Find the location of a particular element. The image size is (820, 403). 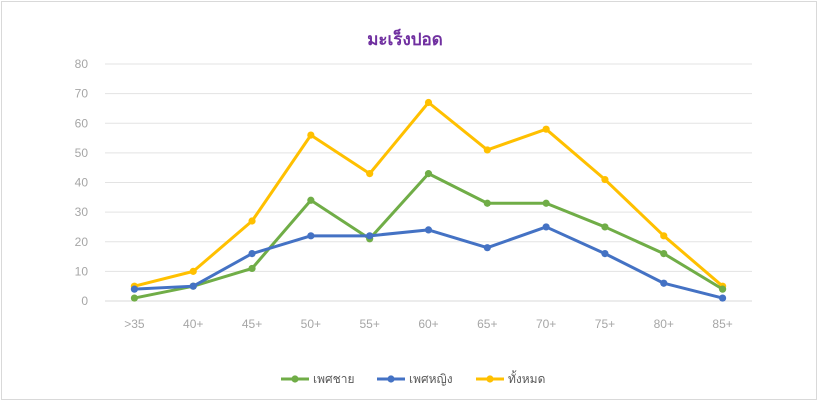

x-tick-label: 45+ is located at coordinates (252, 324).